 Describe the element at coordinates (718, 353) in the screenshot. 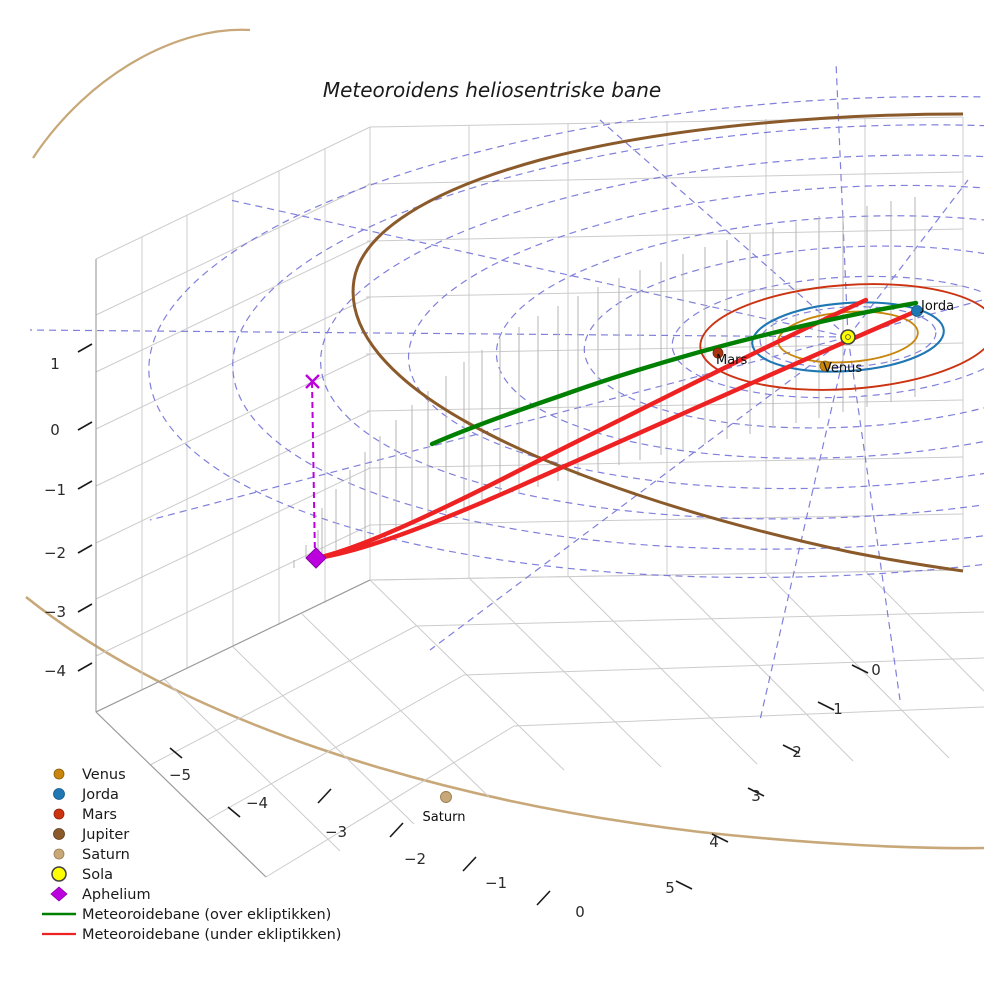

I see `mars-marker` at that location.